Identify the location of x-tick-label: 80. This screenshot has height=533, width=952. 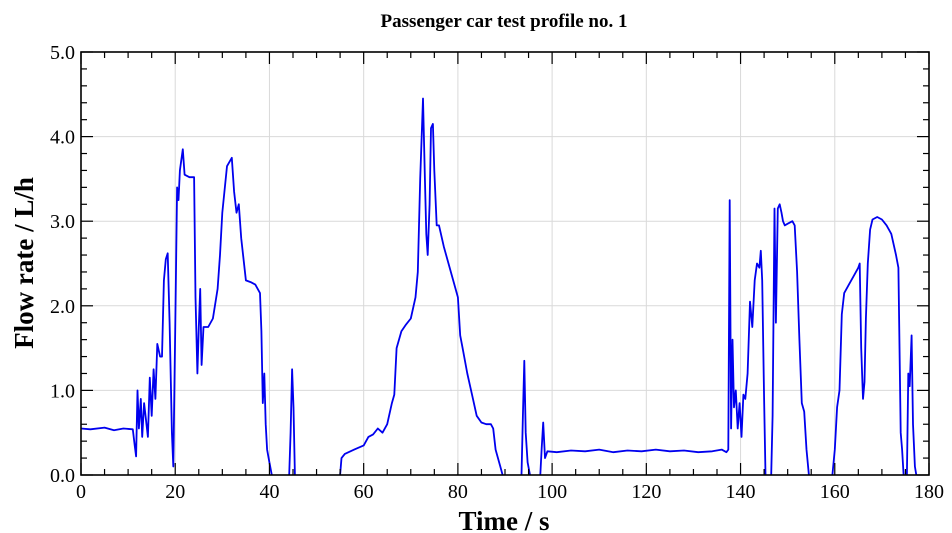
(458, 492).